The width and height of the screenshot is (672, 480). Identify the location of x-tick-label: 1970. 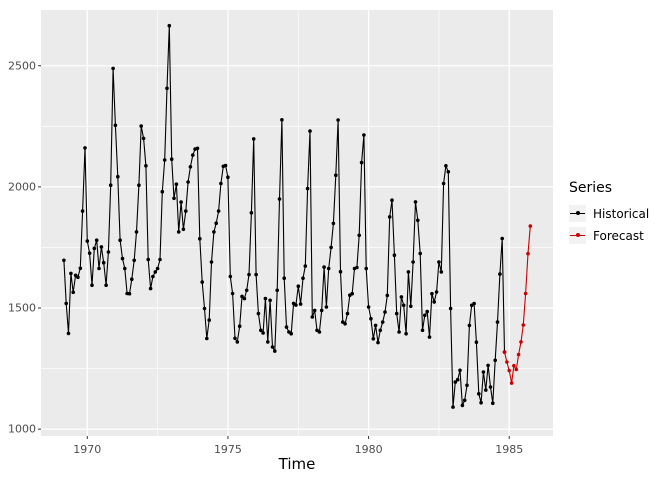
(87, 449).